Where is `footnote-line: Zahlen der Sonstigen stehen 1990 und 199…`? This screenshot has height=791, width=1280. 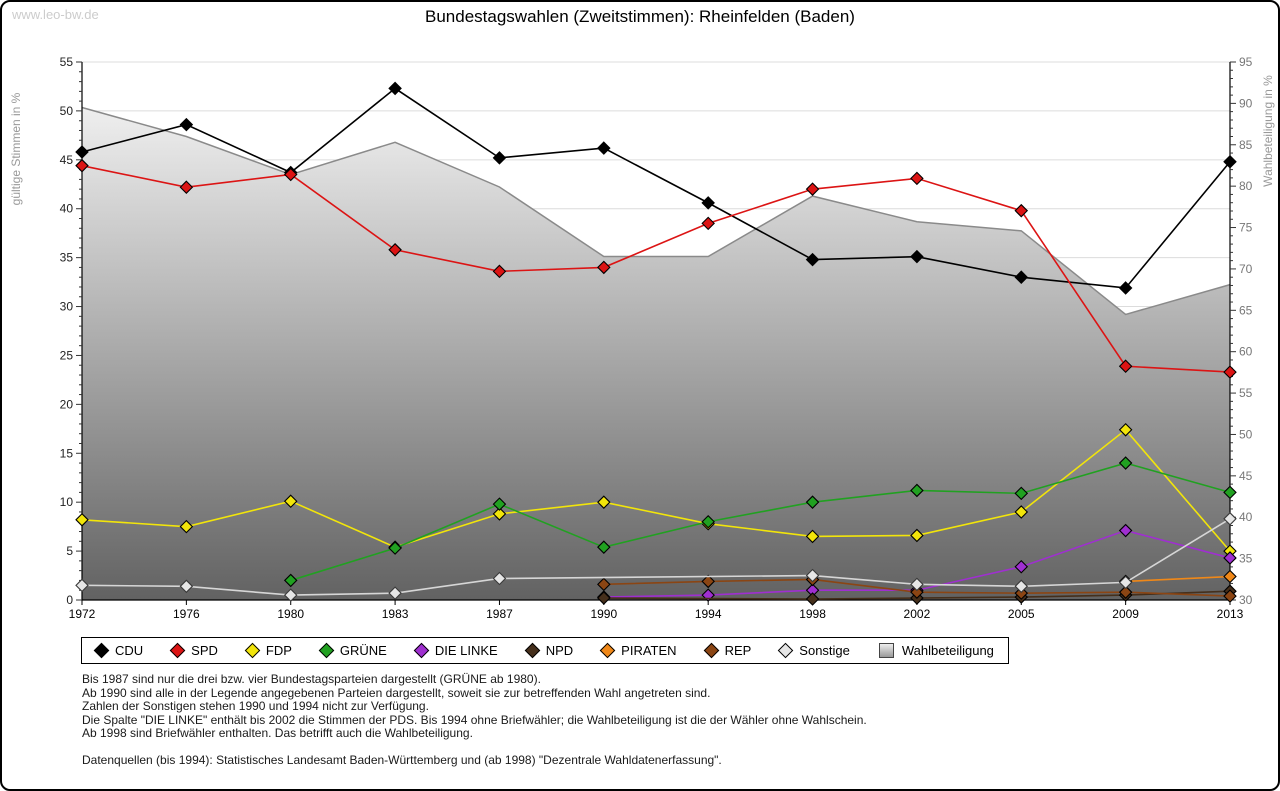
footnote-line: Zahlen der Sonstigen stehen 1990 und 199… is located at coordinates (255, 706).